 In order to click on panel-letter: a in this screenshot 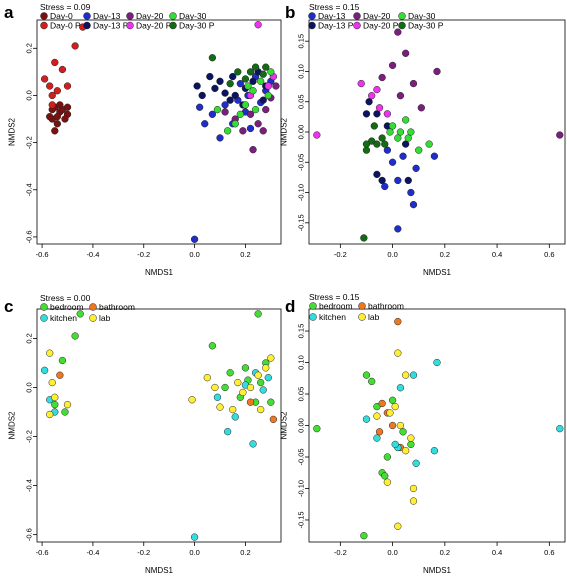, I will do `click(9, 12)`.